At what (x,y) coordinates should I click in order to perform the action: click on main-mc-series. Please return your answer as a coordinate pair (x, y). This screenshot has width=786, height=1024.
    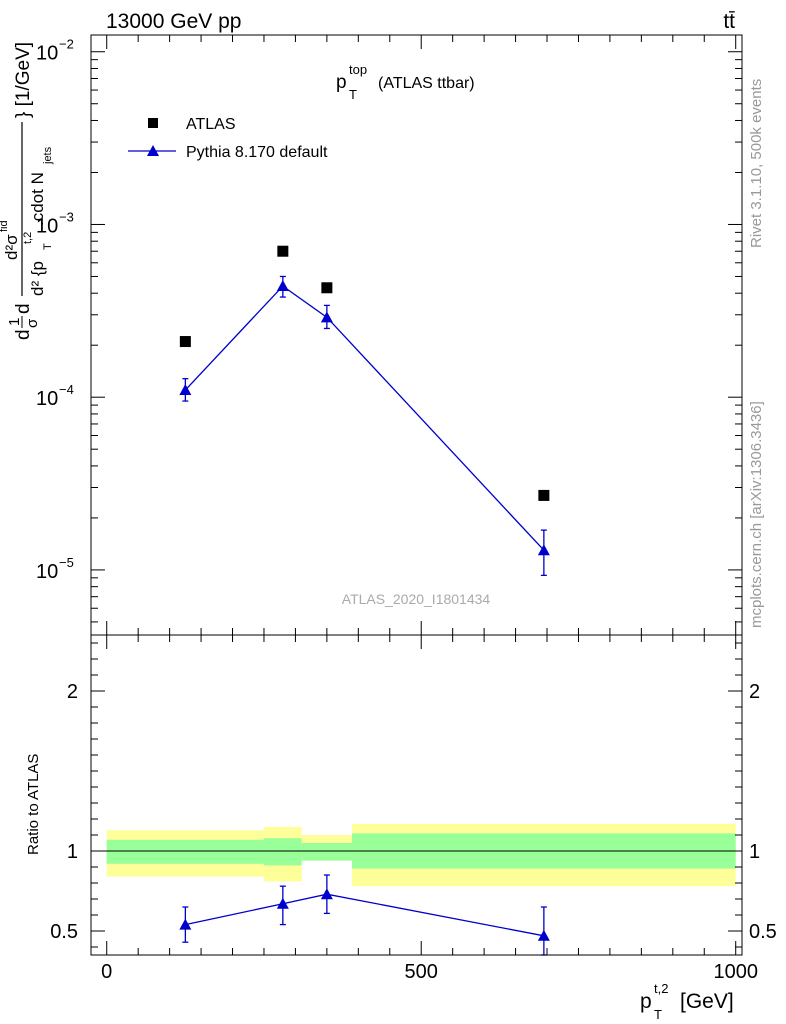
    Looking at the image, I should click on (364, 426).